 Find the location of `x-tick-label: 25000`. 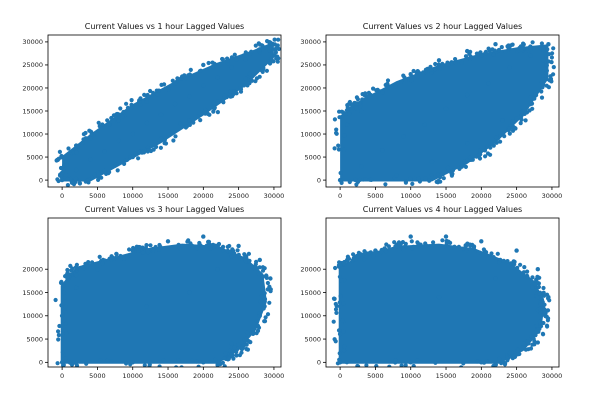

x-tick-label: 25000 is located at coordinates (516, 196).